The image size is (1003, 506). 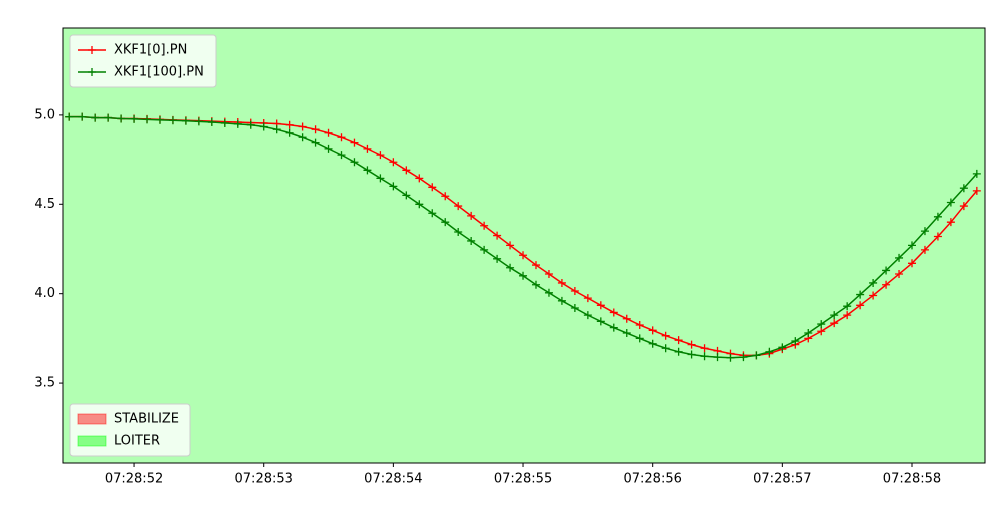 What do you see at coordinates (523, 479) in the screenshot?
I see `x-tick-label: 07:28:55` at bounding box center [523, 479].